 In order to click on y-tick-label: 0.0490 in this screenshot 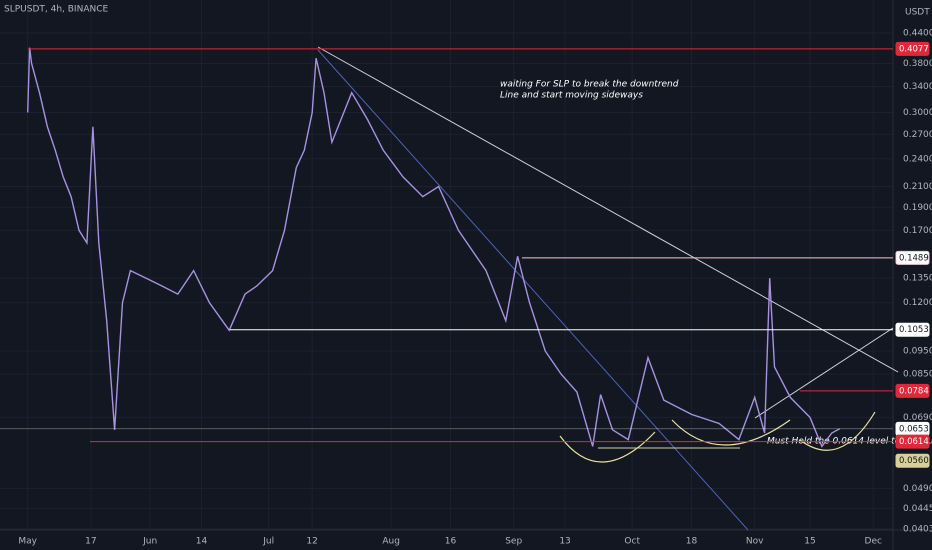, I will do `click(917, 489)`.